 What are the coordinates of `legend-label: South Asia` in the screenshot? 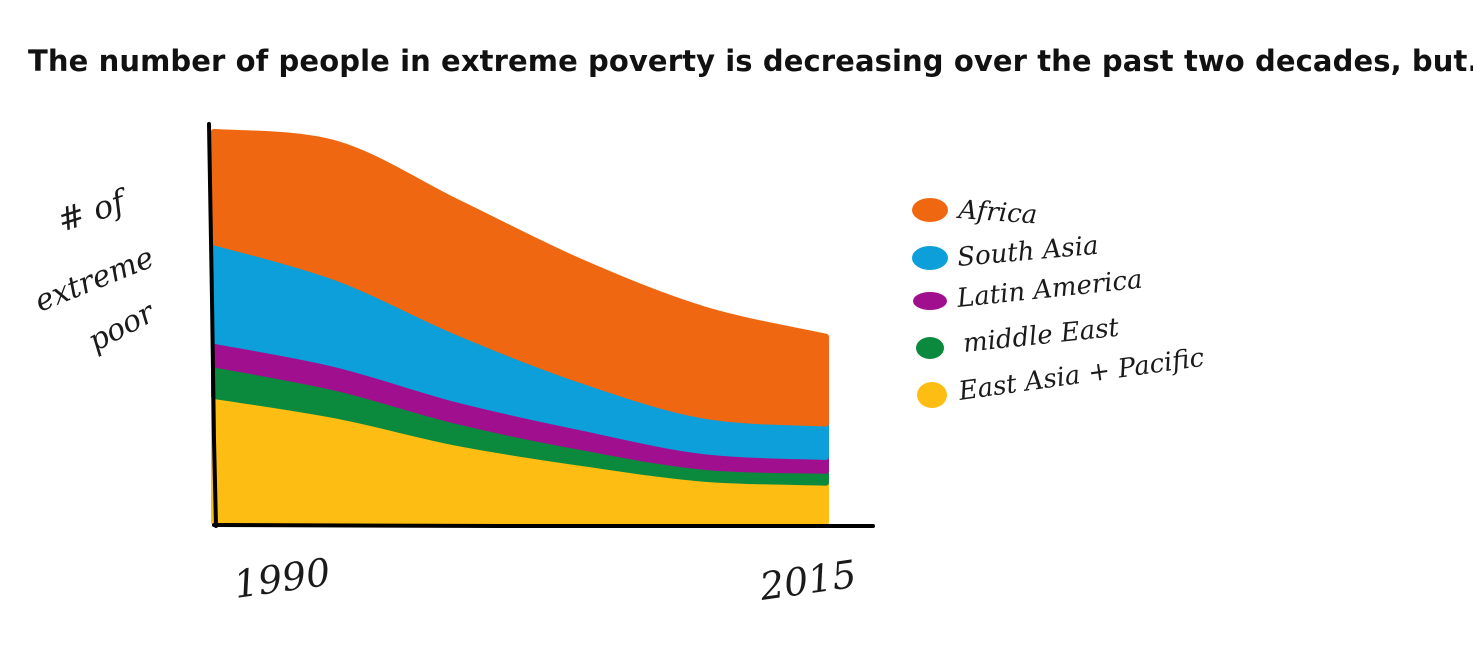 It's located at (1028, 252).